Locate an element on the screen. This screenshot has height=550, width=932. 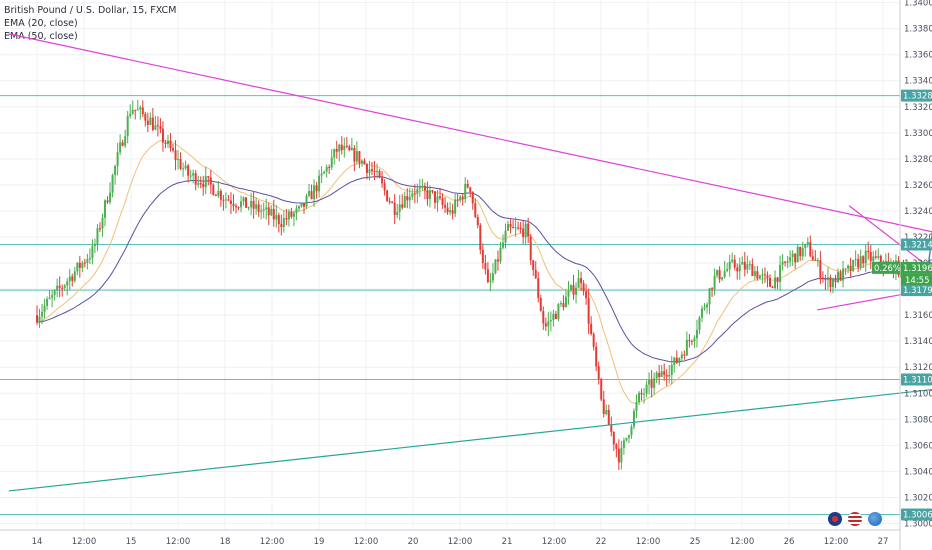
uk-flag-icon is located at coordinates (835, 519).